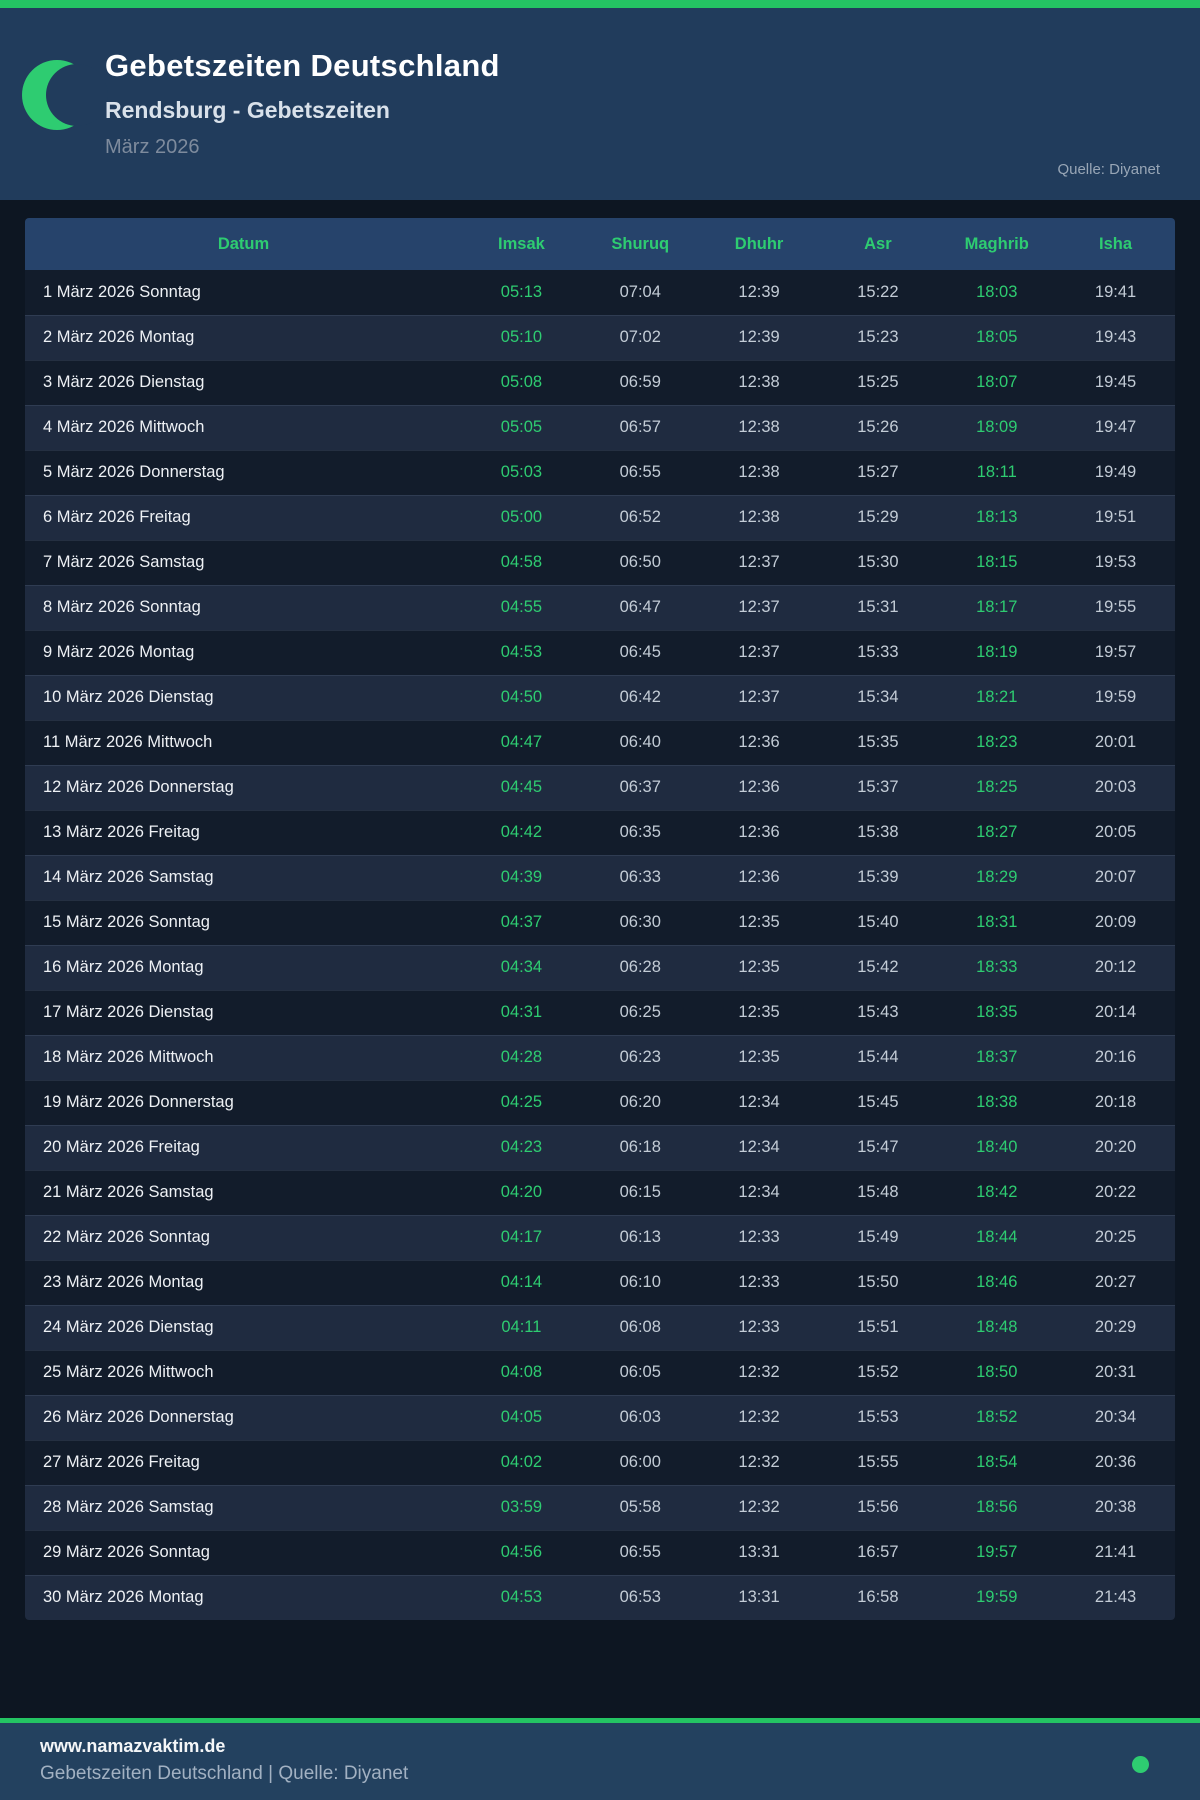  I want to click on time-cell-isha: 21:41, so click(1115, 1552).